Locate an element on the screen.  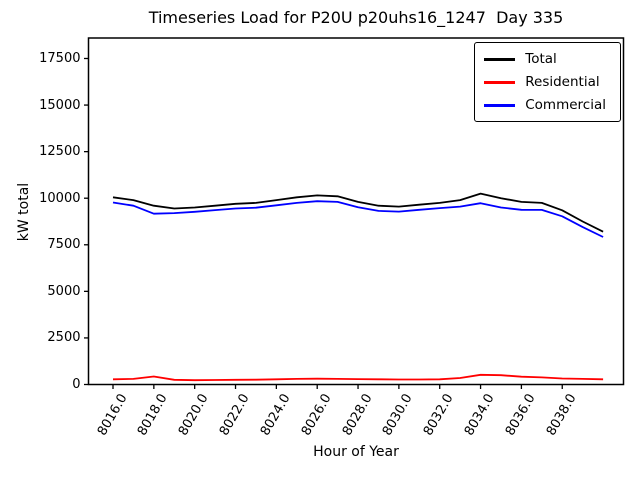
y-tick-label: 15000 is located at coordinates (60, 105).